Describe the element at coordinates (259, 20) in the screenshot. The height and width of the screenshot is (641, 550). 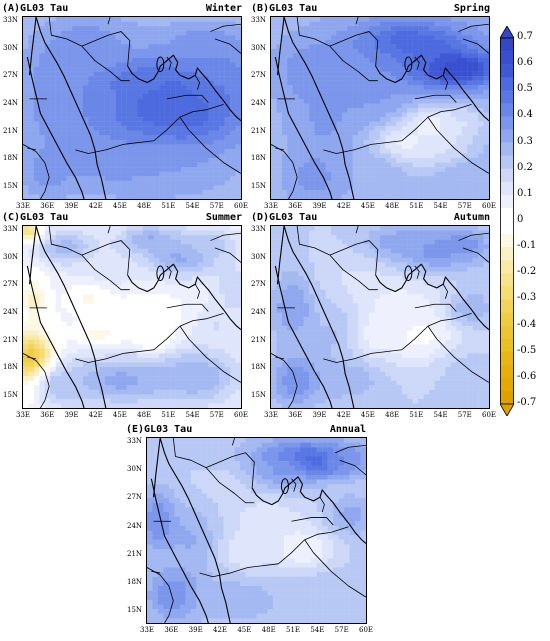
I see `lat-tick-label: 33N` at that location.